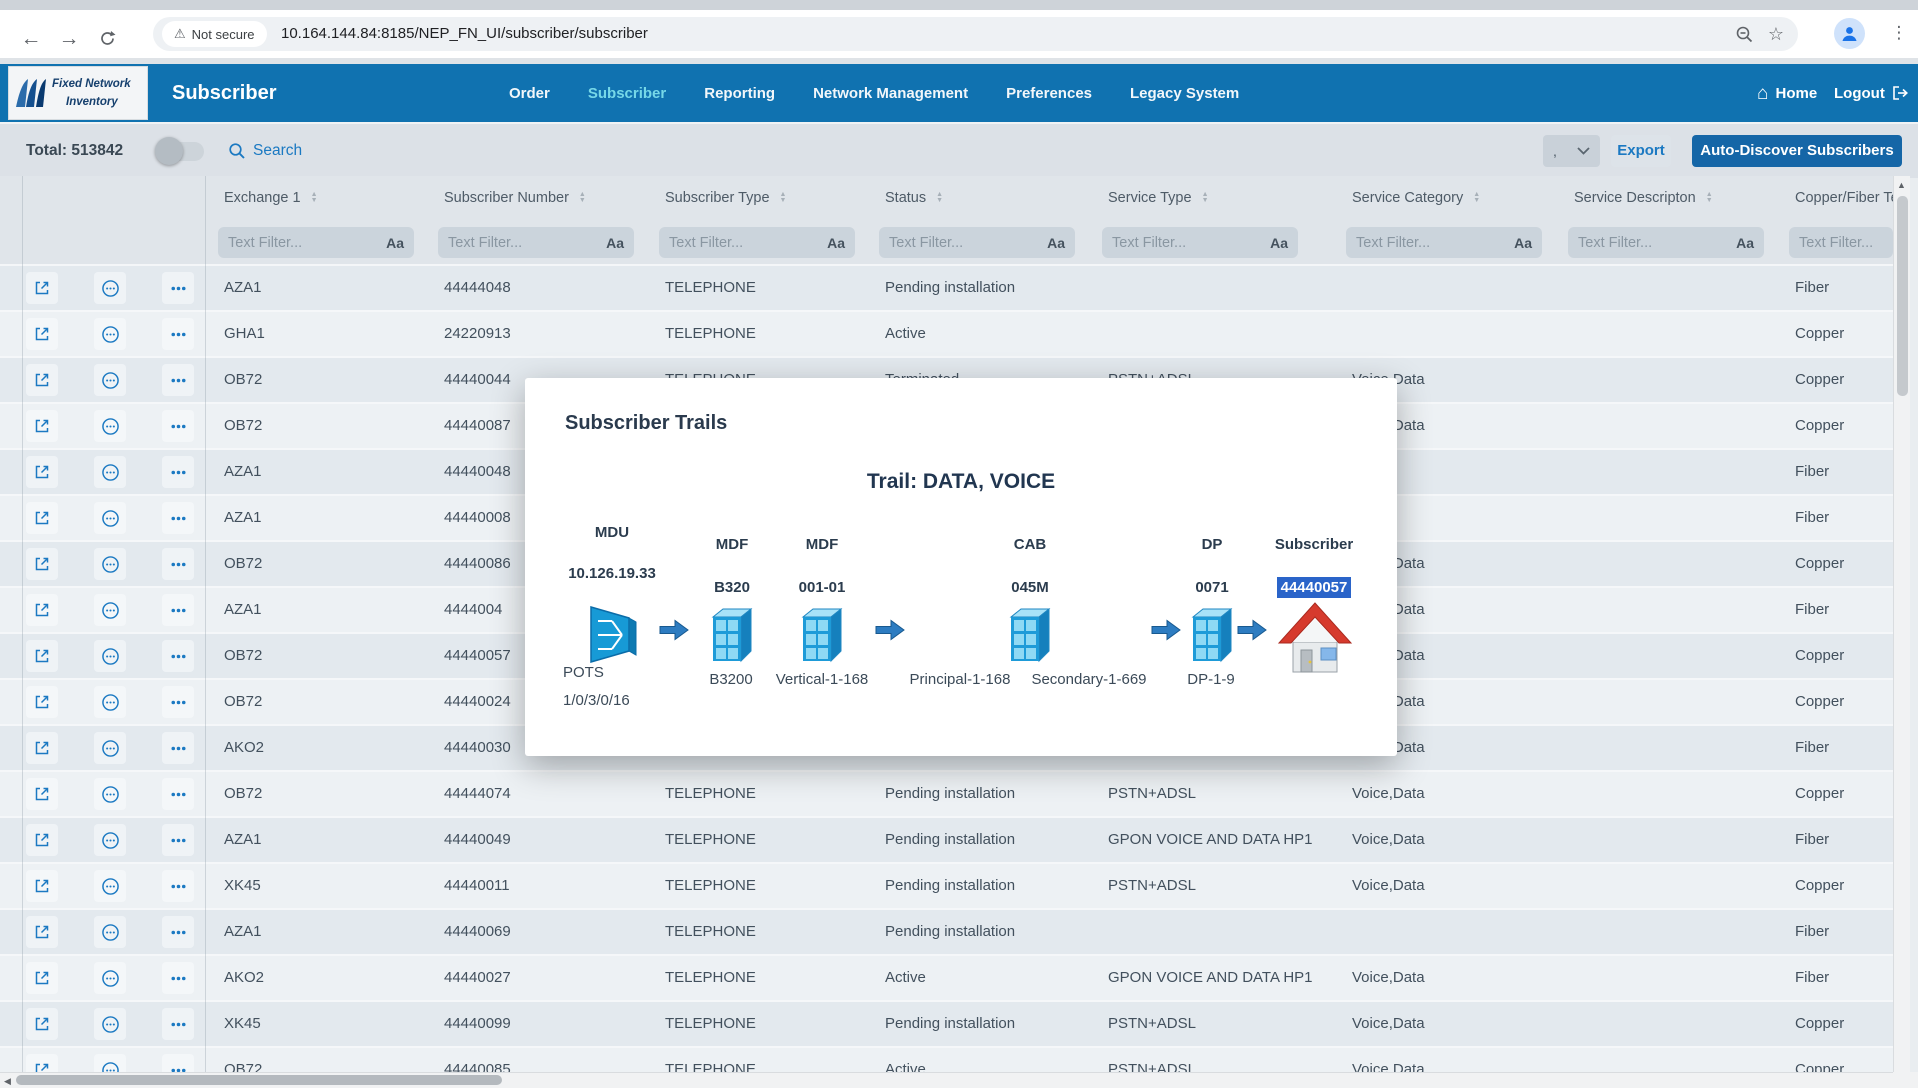  Describe the element at coordinates (1217, 198) in the screenshot. I see `column-header-service_type: Service Type ▲ ▼` at that location.